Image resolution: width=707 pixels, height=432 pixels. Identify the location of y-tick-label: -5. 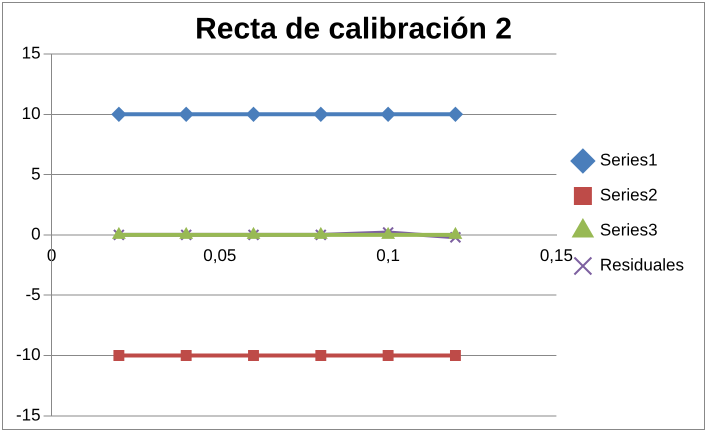
(33, 294).